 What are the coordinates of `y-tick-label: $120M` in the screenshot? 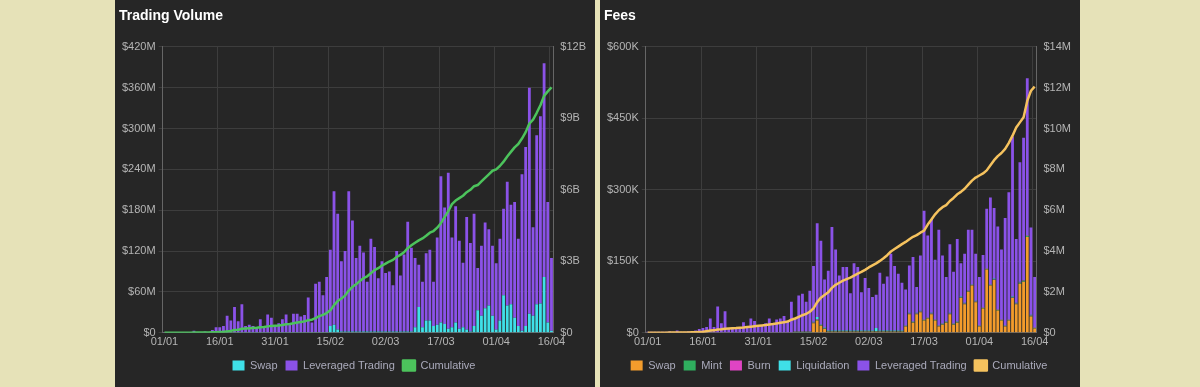 It's located at (138, 250).